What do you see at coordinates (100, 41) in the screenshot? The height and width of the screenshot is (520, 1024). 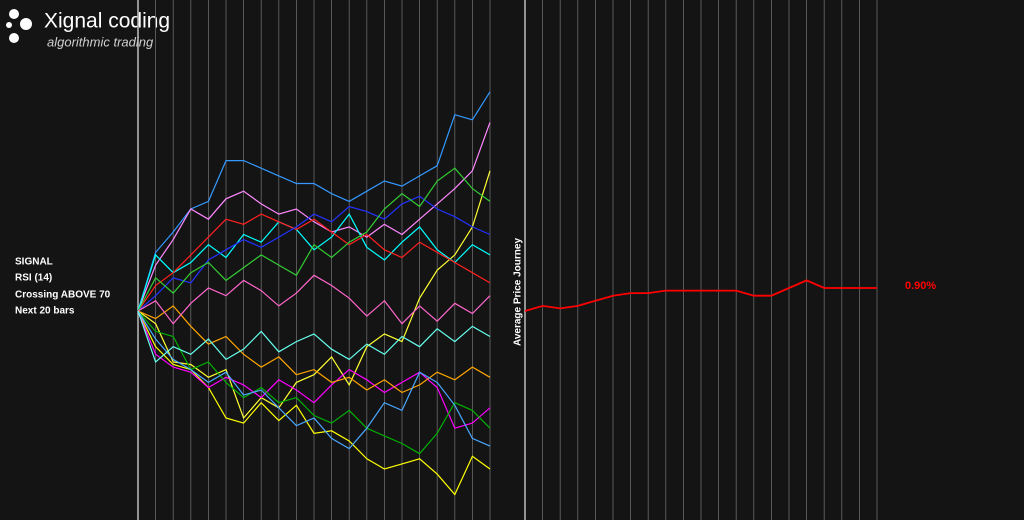 I see `tagline: algorithmic trading` at bounding box center [100, 41].